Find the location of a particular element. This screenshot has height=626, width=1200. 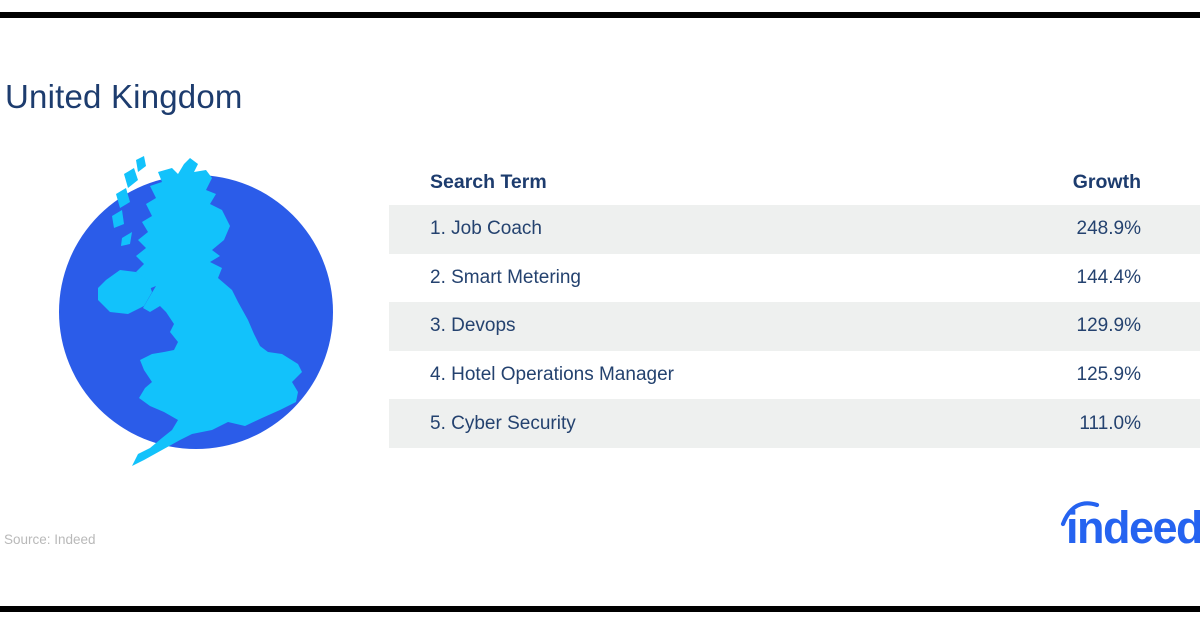

table-row: 1. Job Coach 248.9% is located at coordinates (794, 229).